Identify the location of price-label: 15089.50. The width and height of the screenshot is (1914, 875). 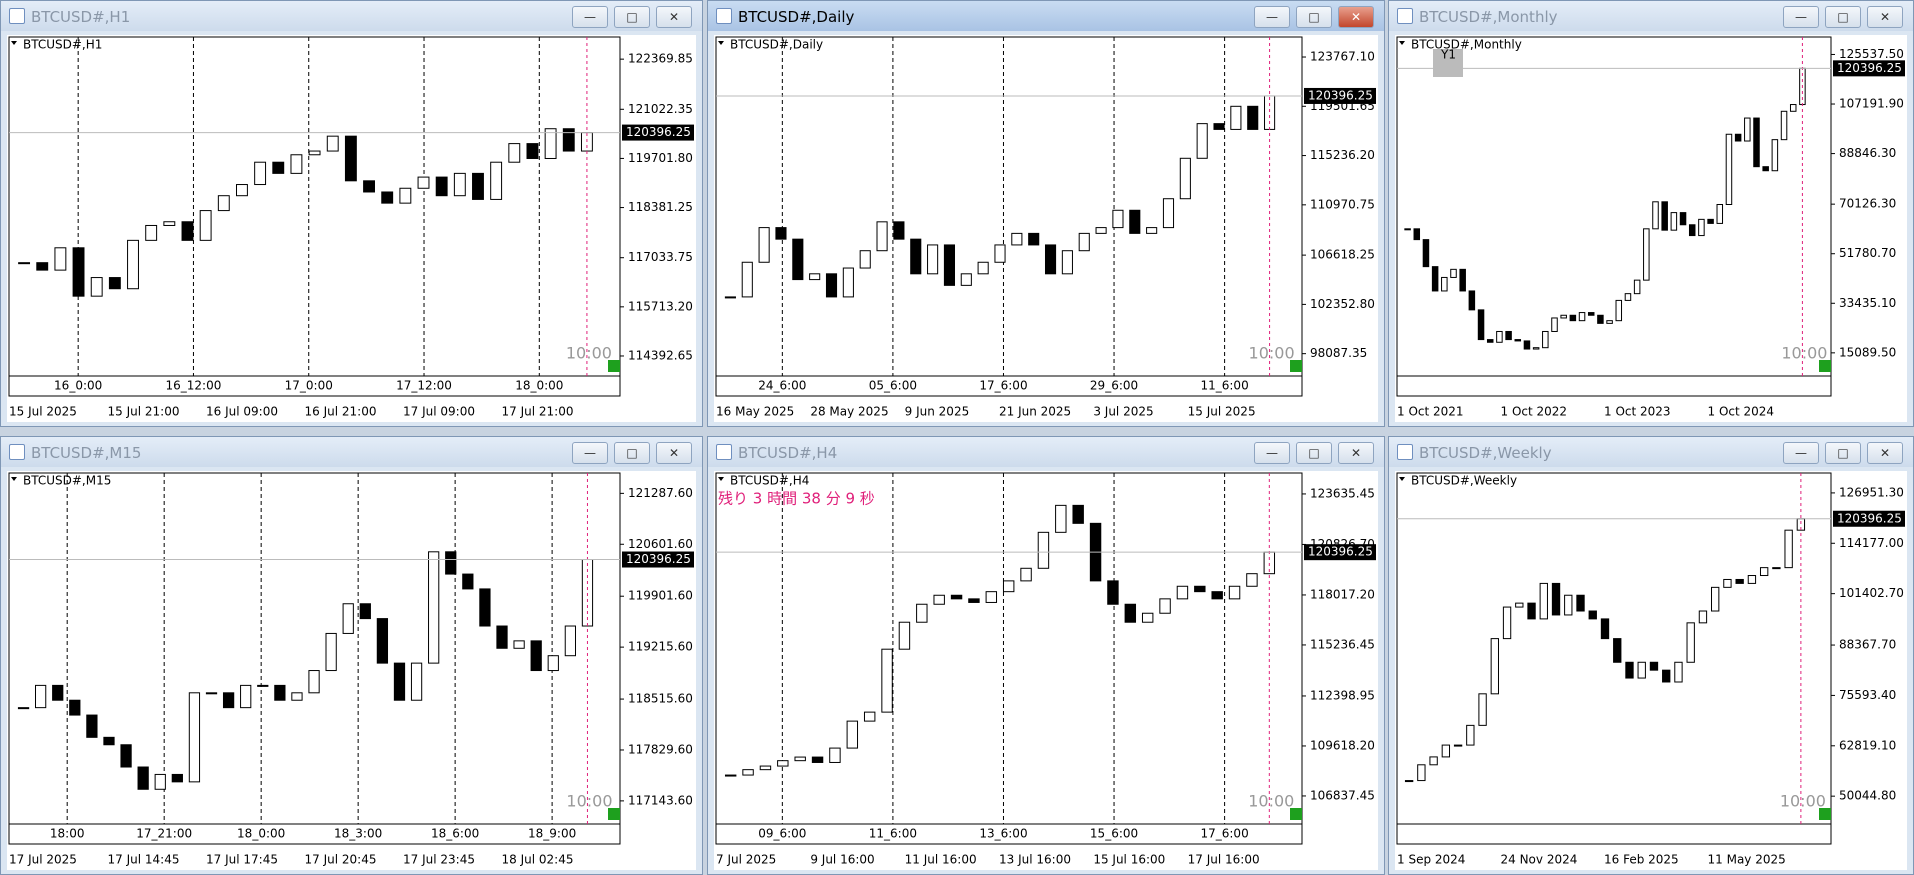
(1867, 352).